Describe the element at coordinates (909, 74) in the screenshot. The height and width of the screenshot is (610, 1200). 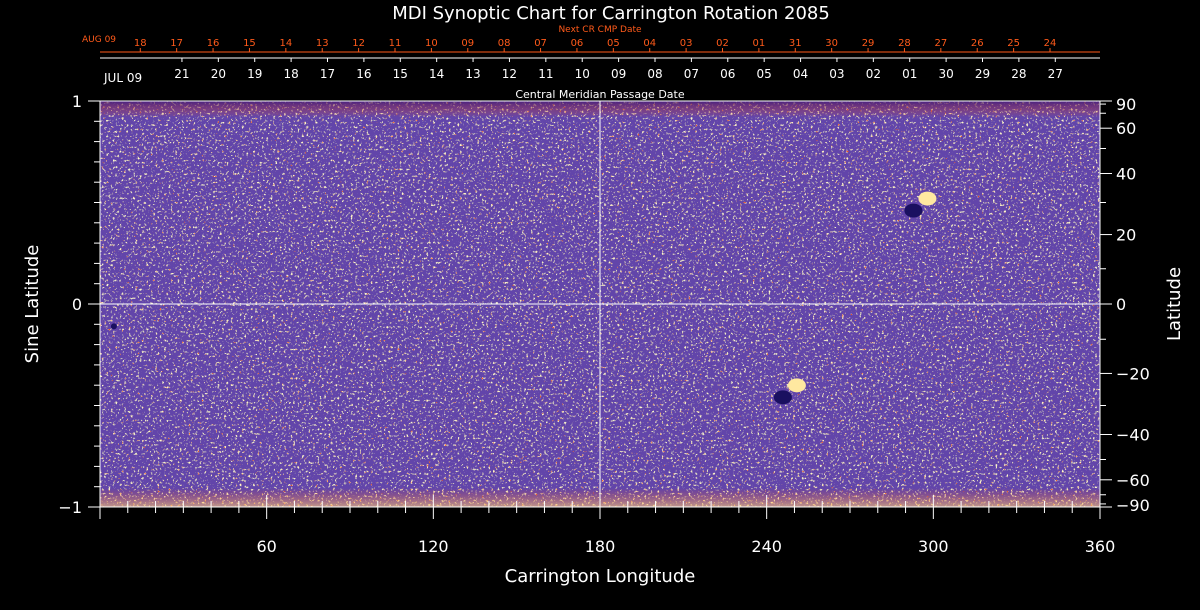
I see `cmp-tick-label: 01` at that location.